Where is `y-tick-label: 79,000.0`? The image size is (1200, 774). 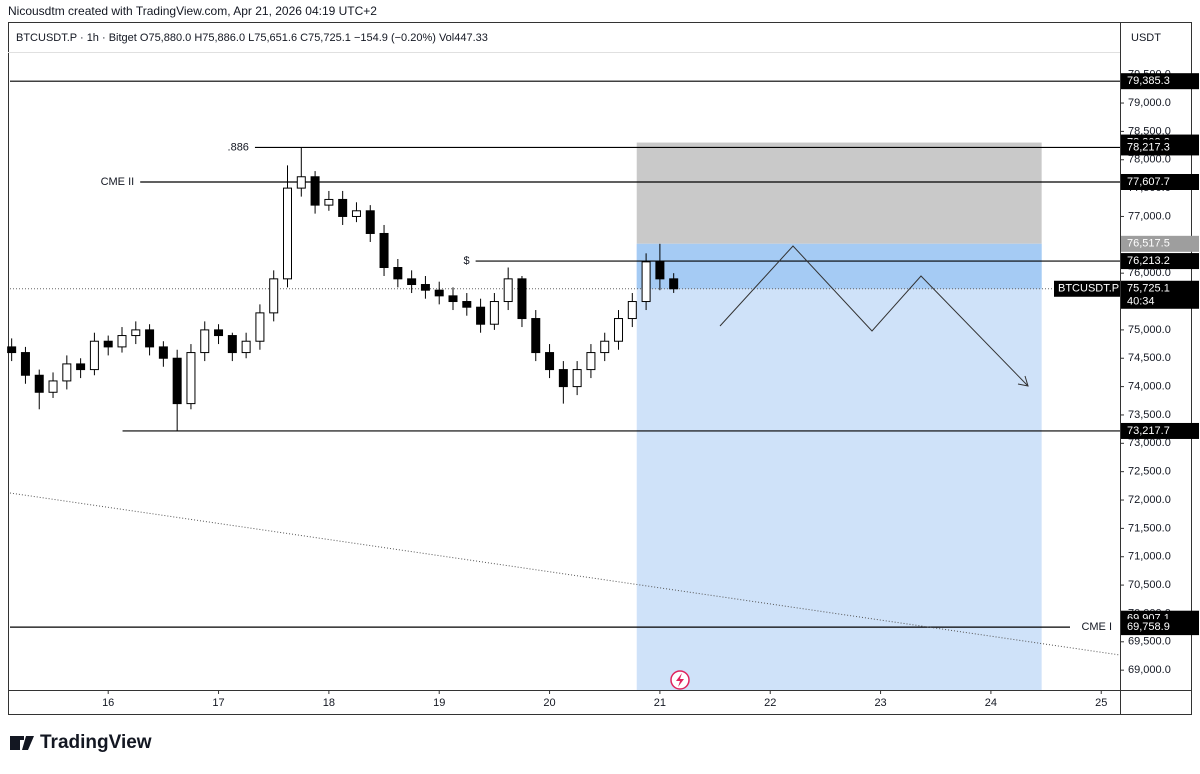 y-tick-label: 79,000.0 is located at coordinates (1149, 103).